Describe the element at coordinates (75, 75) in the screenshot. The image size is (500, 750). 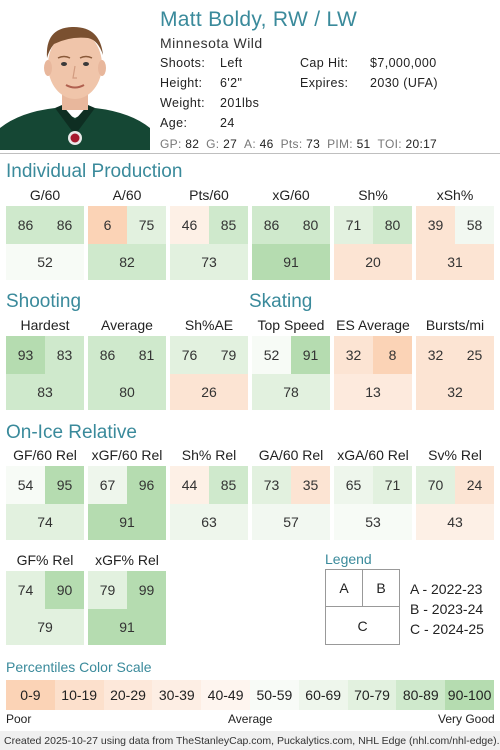
I see `player-headshot` at that location.